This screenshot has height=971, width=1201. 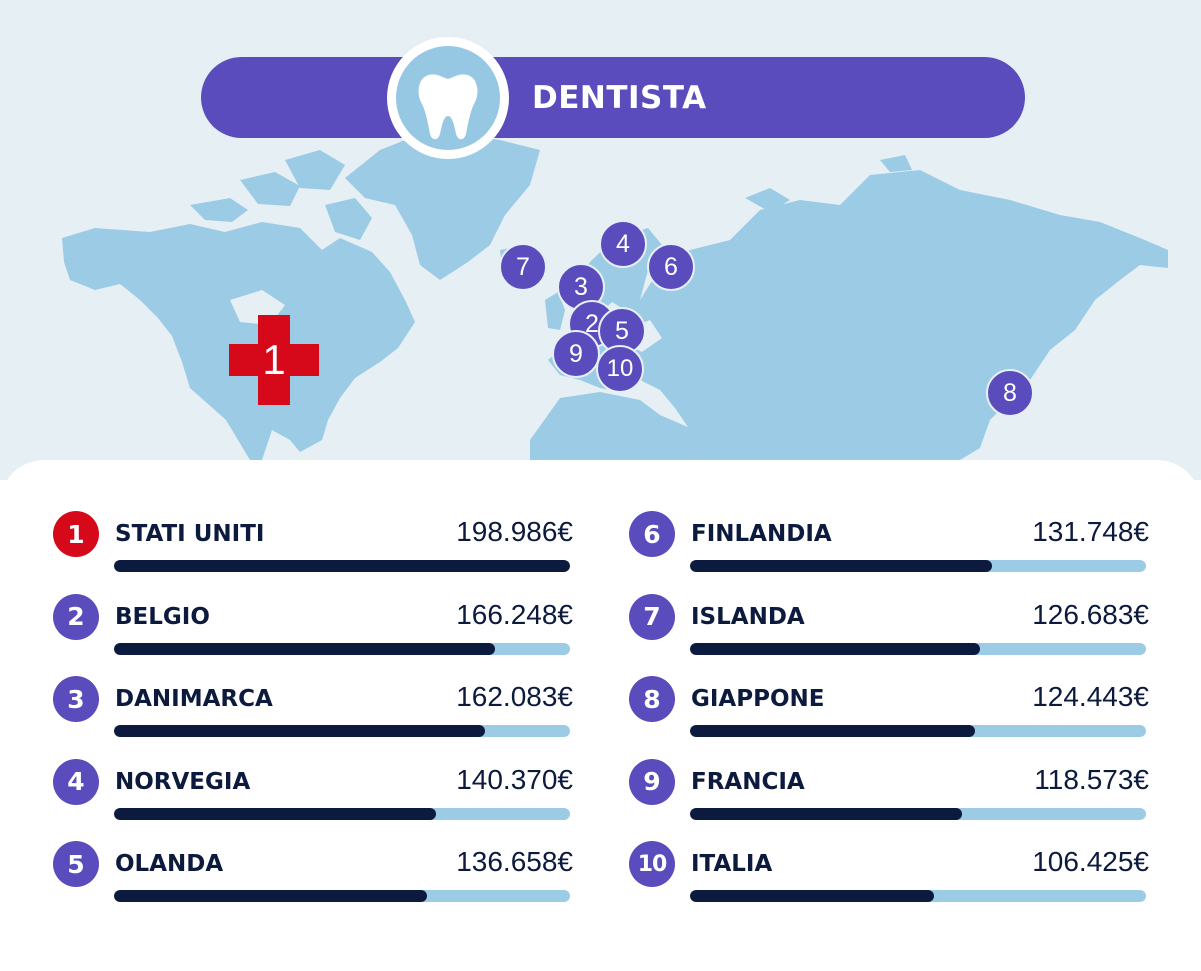 What do you see at coordinates (76, 616) in the screenshot?
I see `rank-badge: 2` at bounding box center [76, 616].